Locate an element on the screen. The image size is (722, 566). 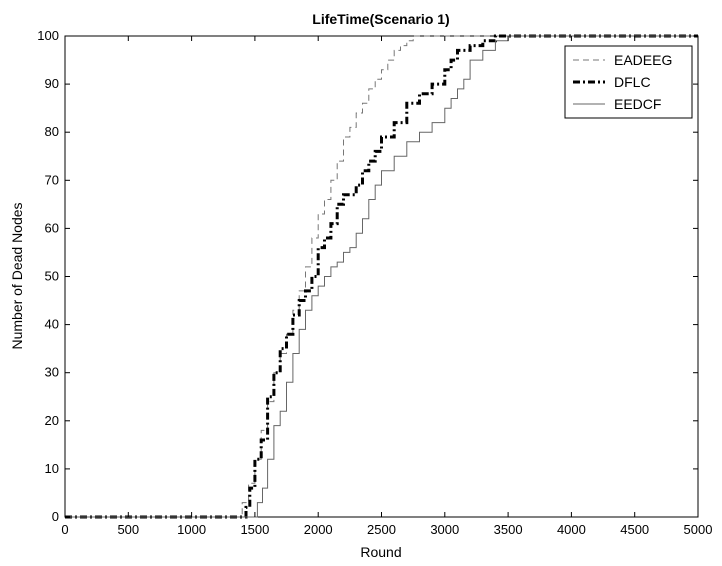
y-tick-label: 40 is located at coordinates (52, 324).